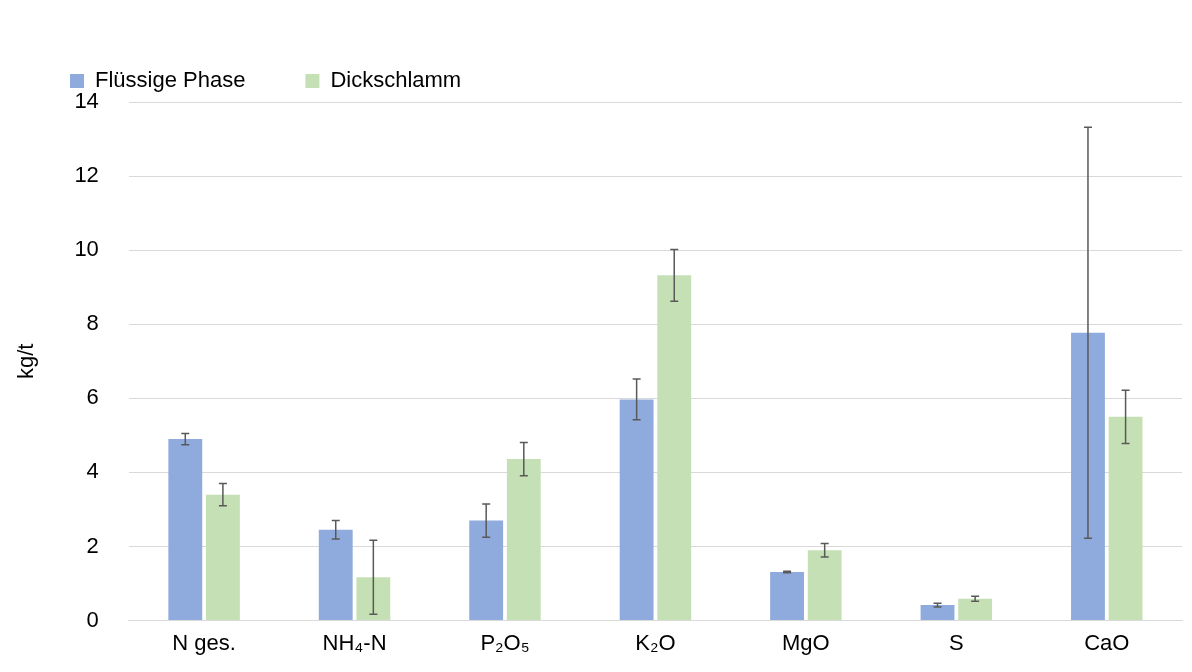  I want to click on x-tick-label: S, so click(956, 642).